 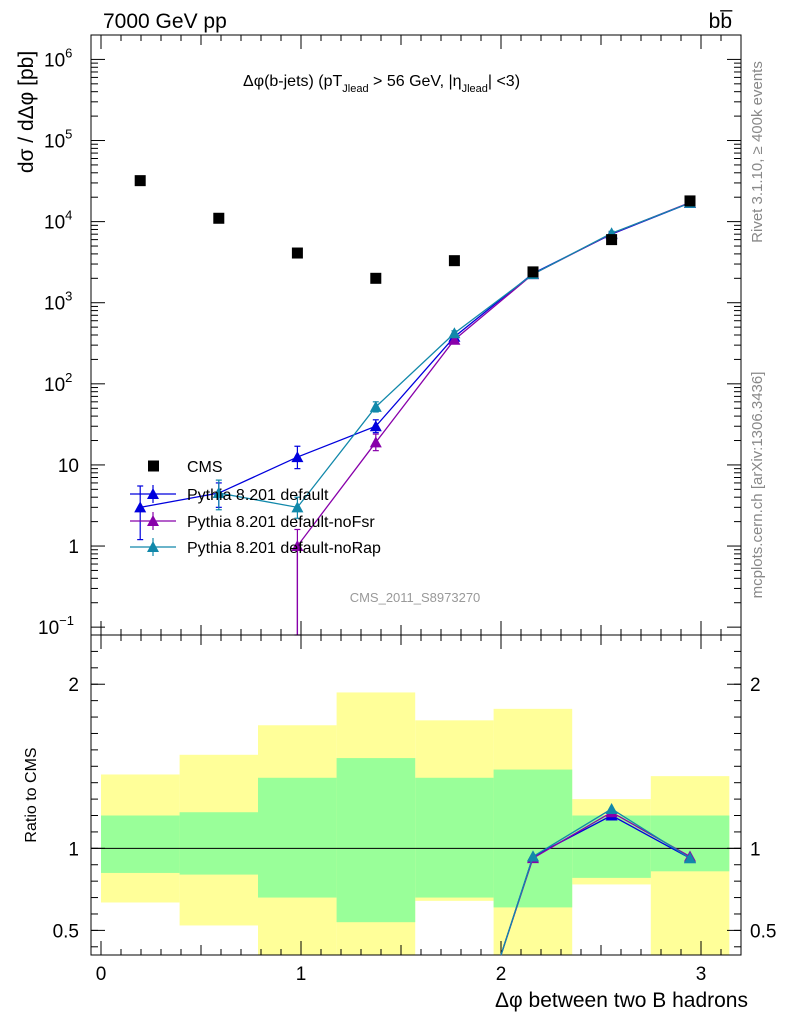 I want to click on legend-label: Pythia 8.201 default, so click(x=258, y=495).